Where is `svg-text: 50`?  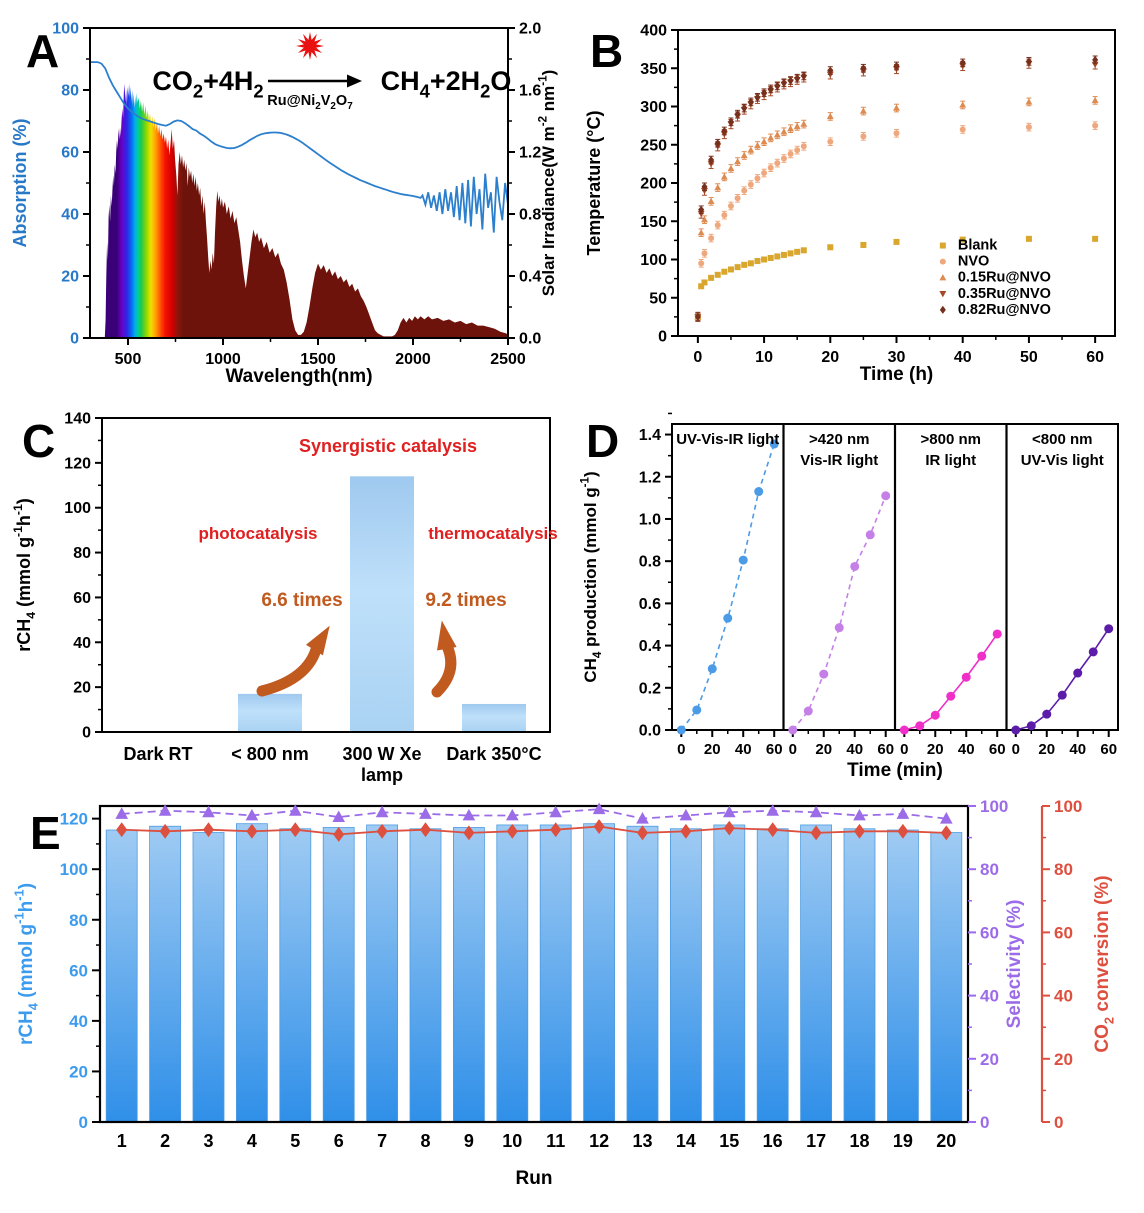
svg-text: 50 is located at coordinates (1029, 357).